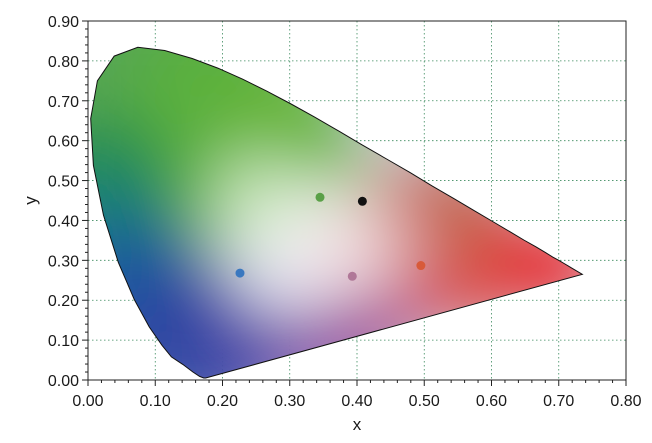  What do you see at coordinates (87, 401) in the screenshot?
I see `x-tick-label: 0.00` at bounding box center [87, 401].